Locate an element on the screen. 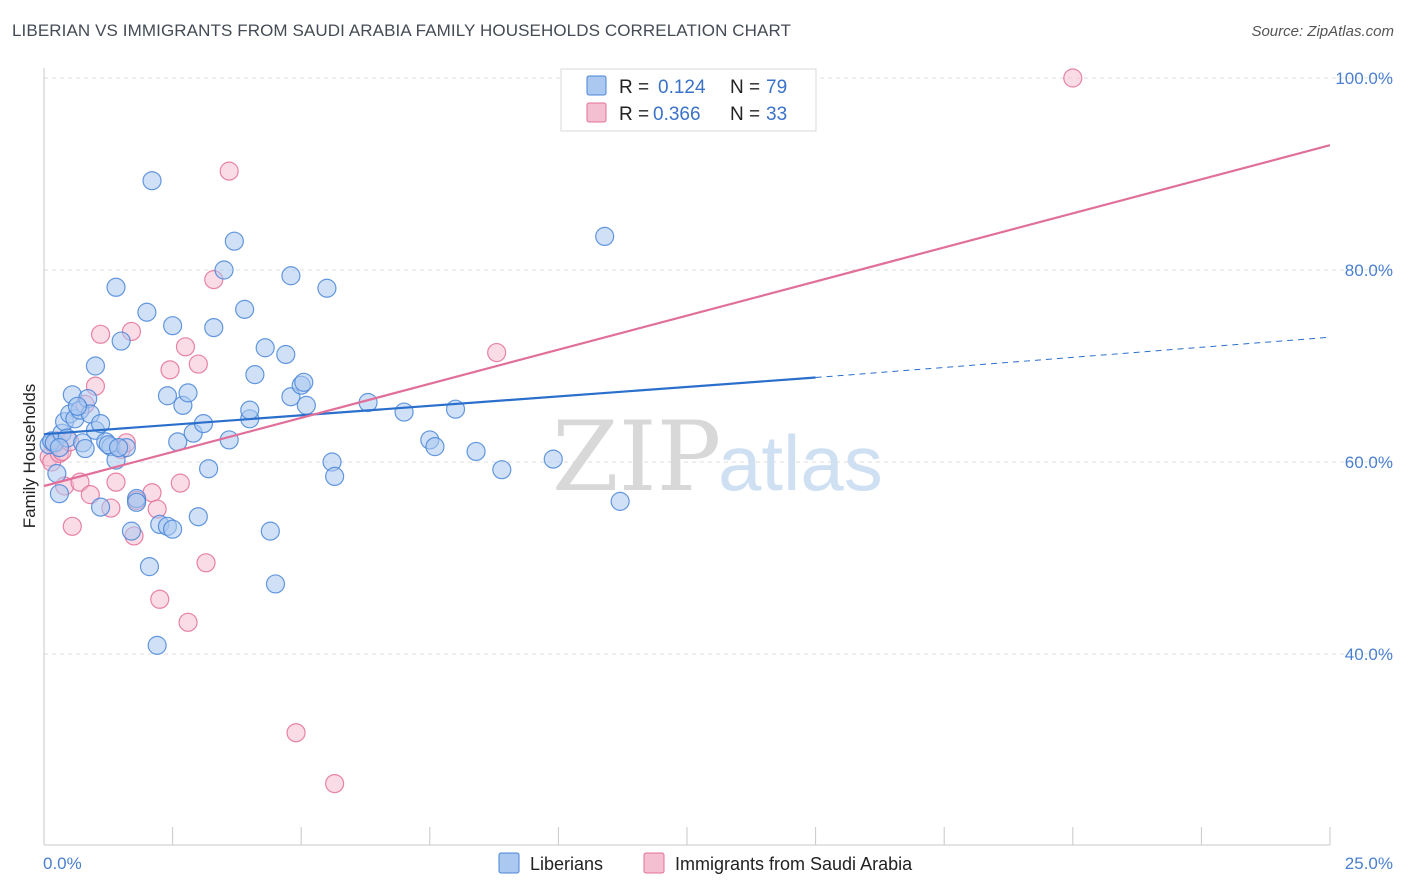 This screenshot has height=892, width=1406. correlation-legend: R = 0.124 N = 79 R = 0.366 N = 33 is located at coordinates (688, 100).